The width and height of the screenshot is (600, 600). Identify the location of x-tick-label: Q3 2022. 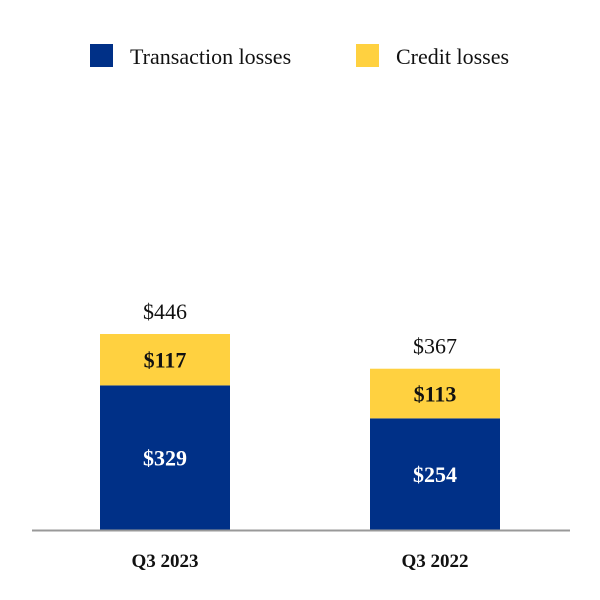
(434, 561).